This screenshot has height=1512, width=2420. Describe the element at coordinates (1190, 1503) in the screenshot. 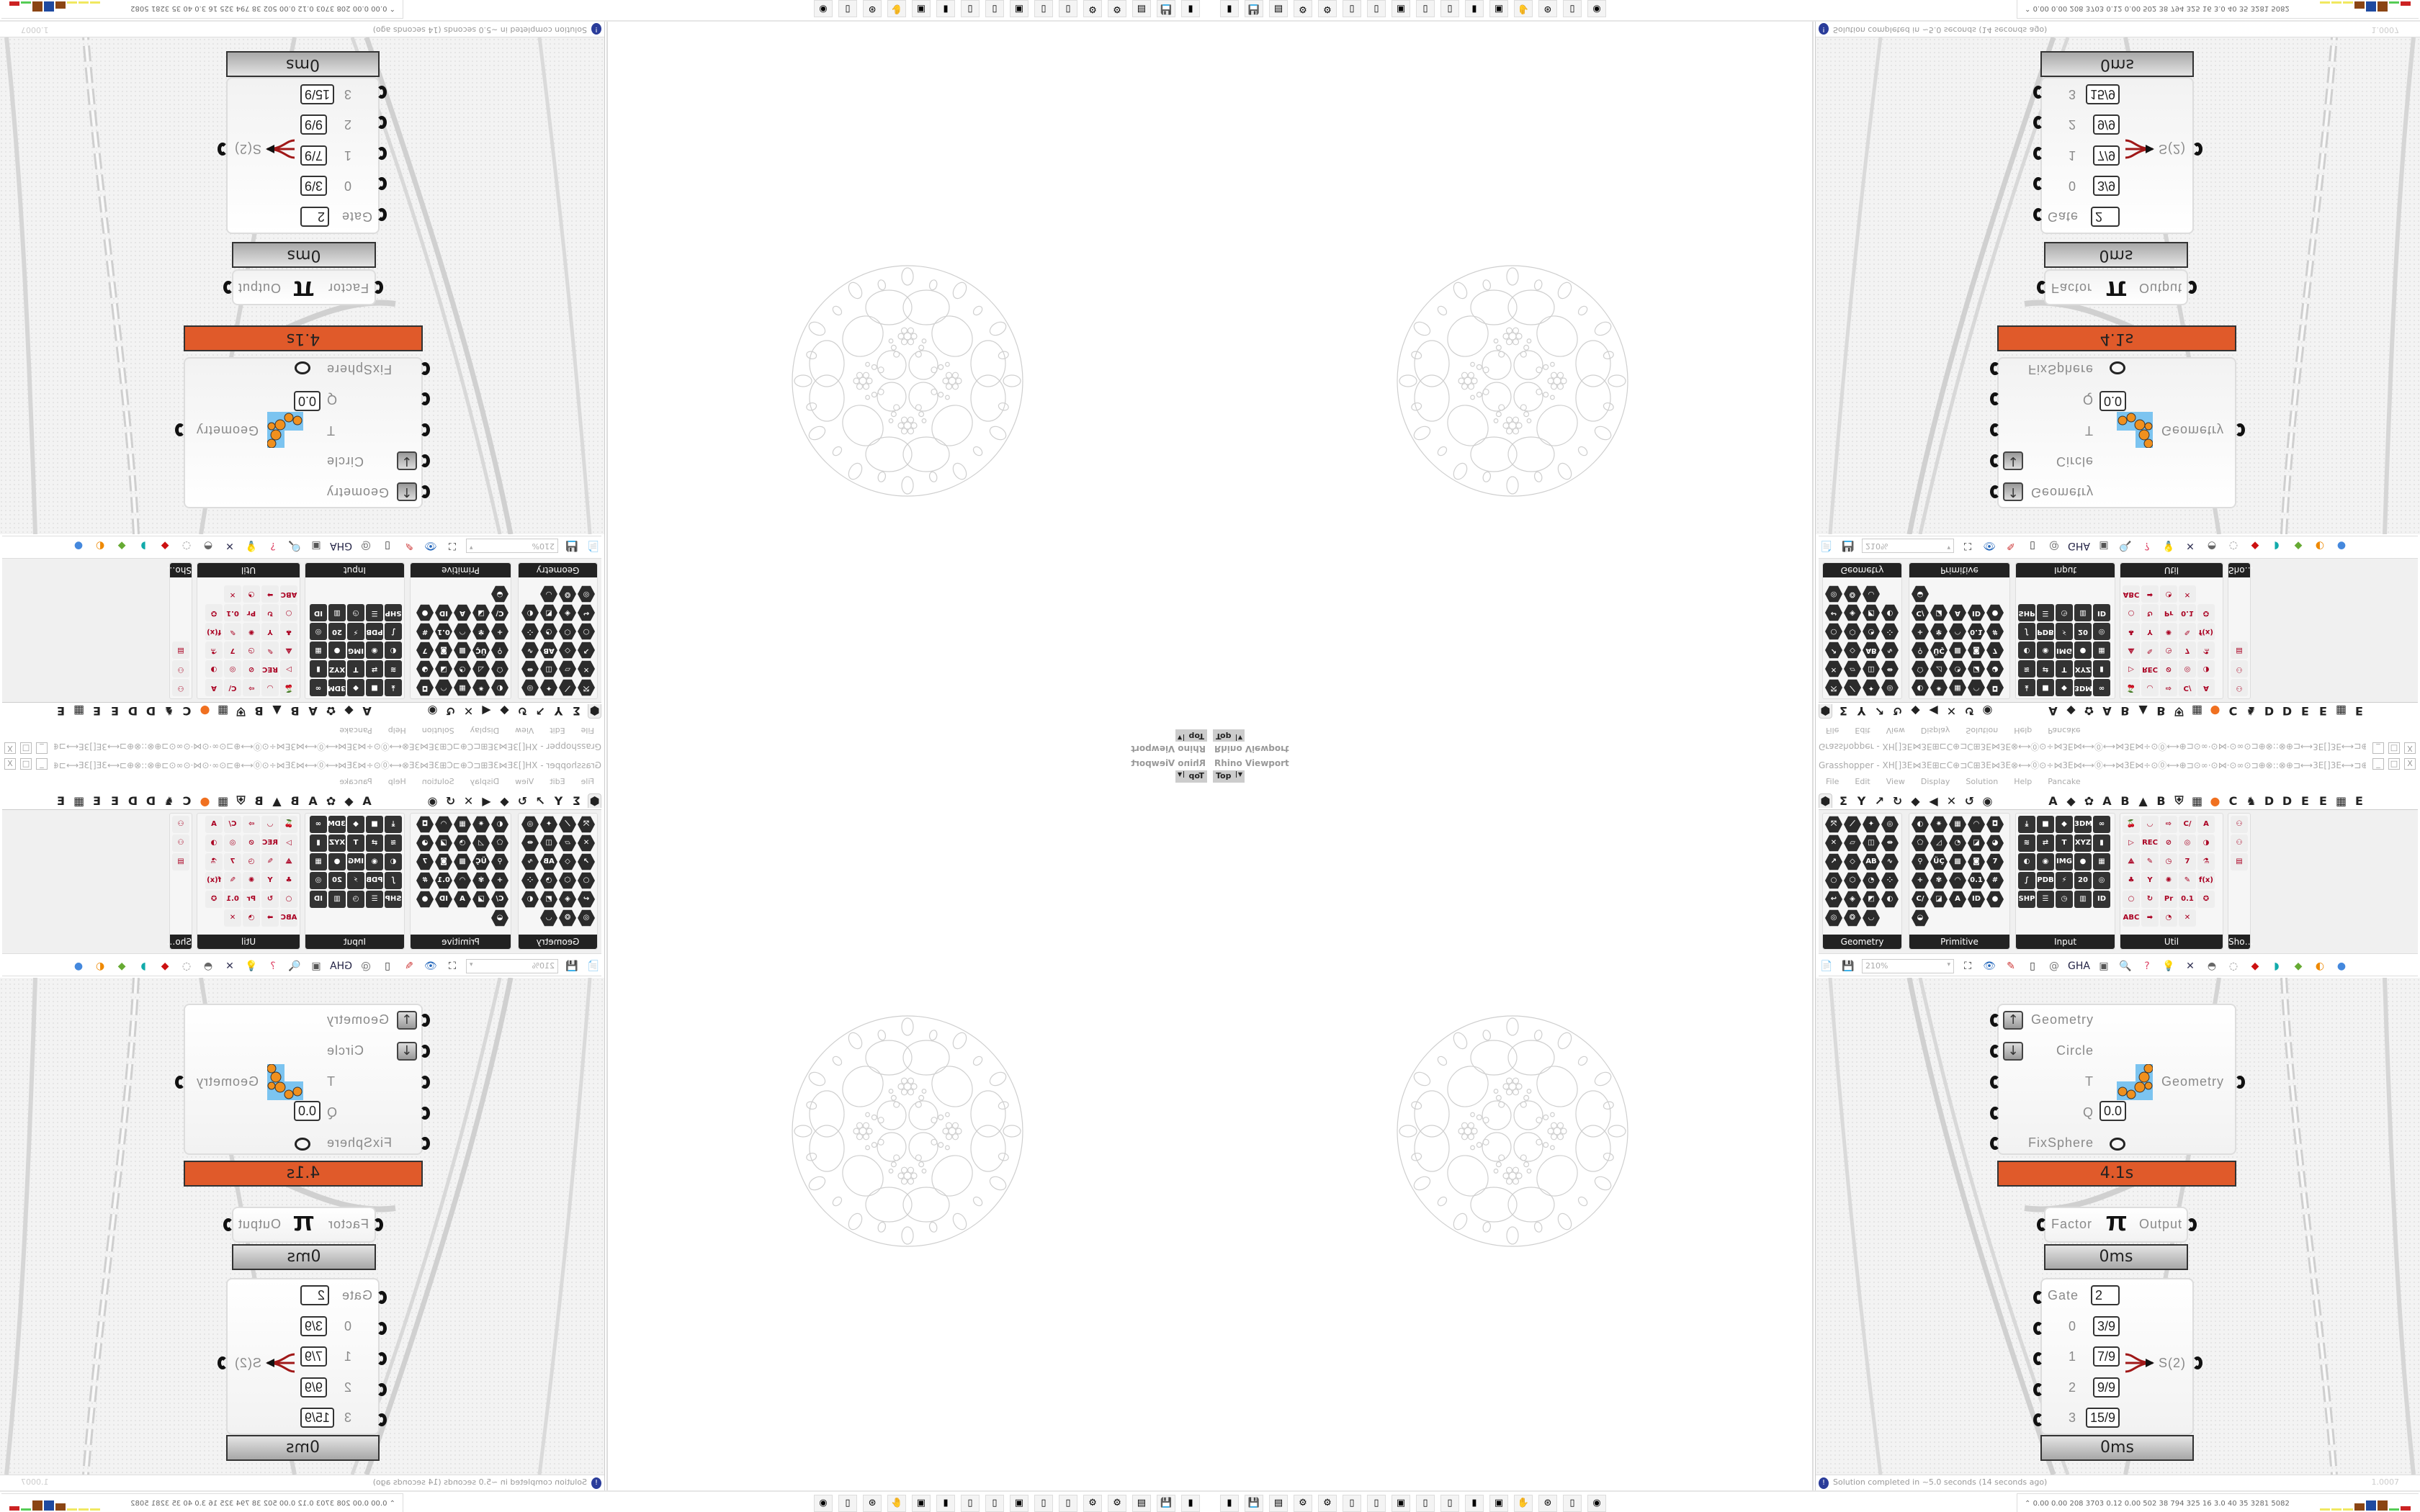

I see `taskbar-app-icon: ▮` at that location.